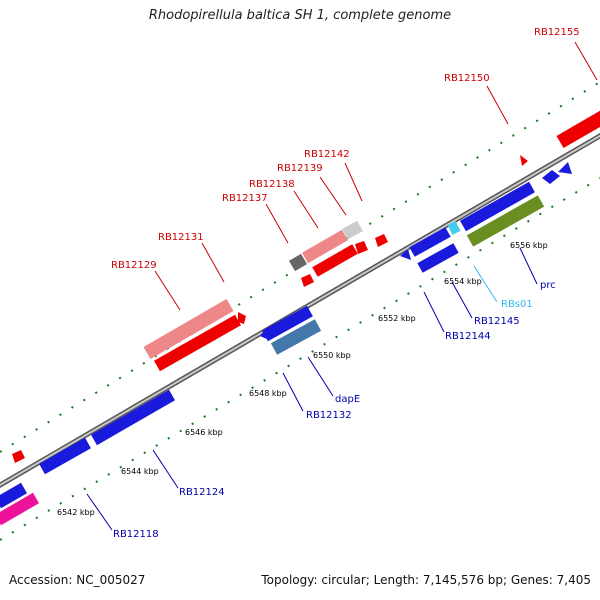  Describe the element at coordinates (548, 285) in the screenshot. I see `gene-label-prc: prc` at that location.